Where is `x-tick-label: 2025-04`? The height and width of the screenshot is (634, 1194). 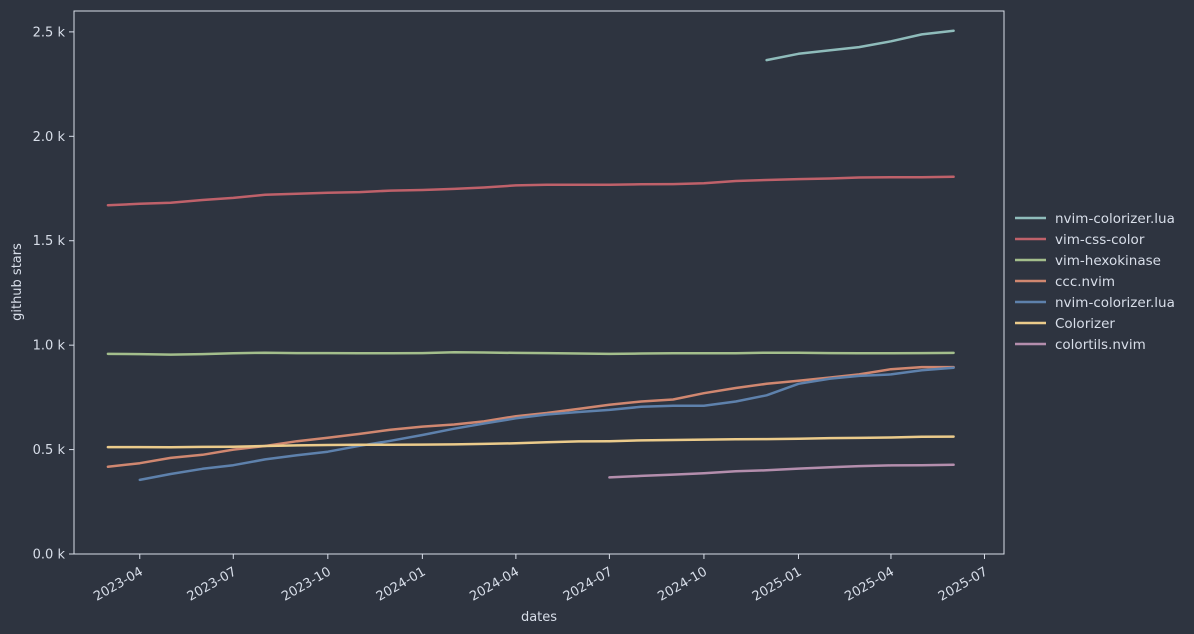
x-tick-label: 2025-04 is located at coordinates (869, 584).